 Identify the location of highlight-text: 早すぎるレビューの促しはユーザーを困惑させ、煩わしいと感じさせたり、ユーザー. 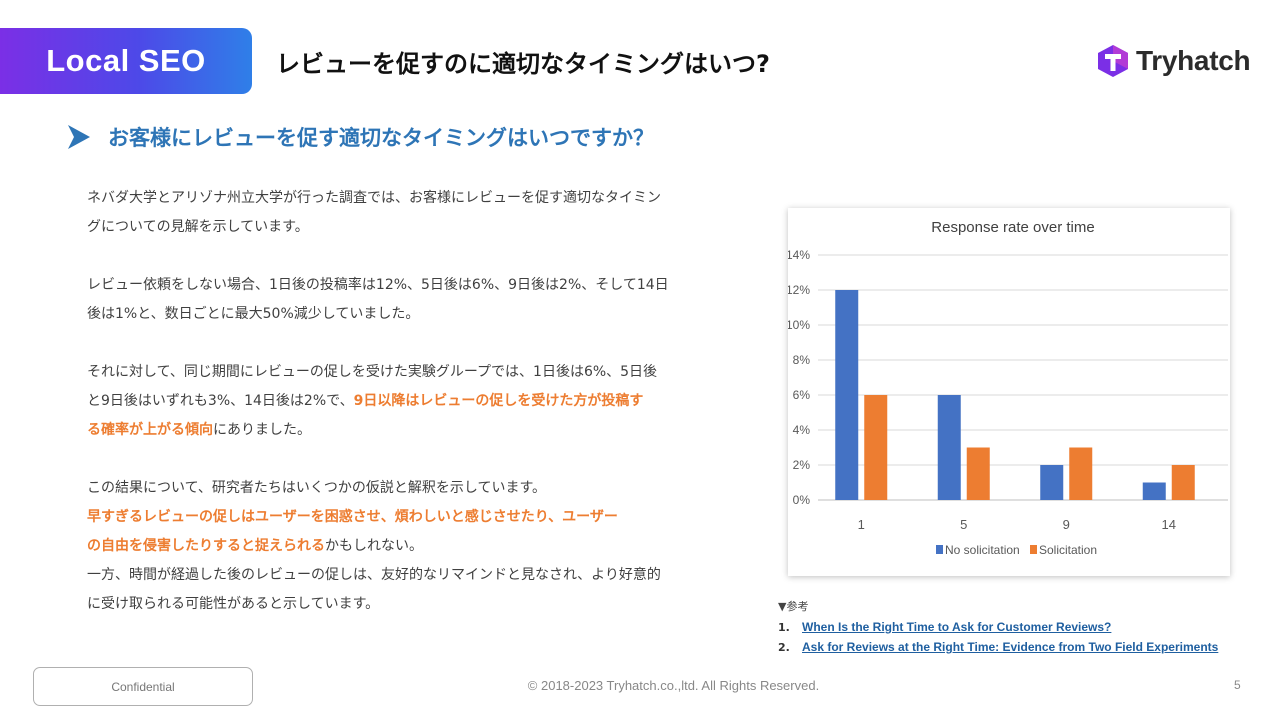
(352, 517).